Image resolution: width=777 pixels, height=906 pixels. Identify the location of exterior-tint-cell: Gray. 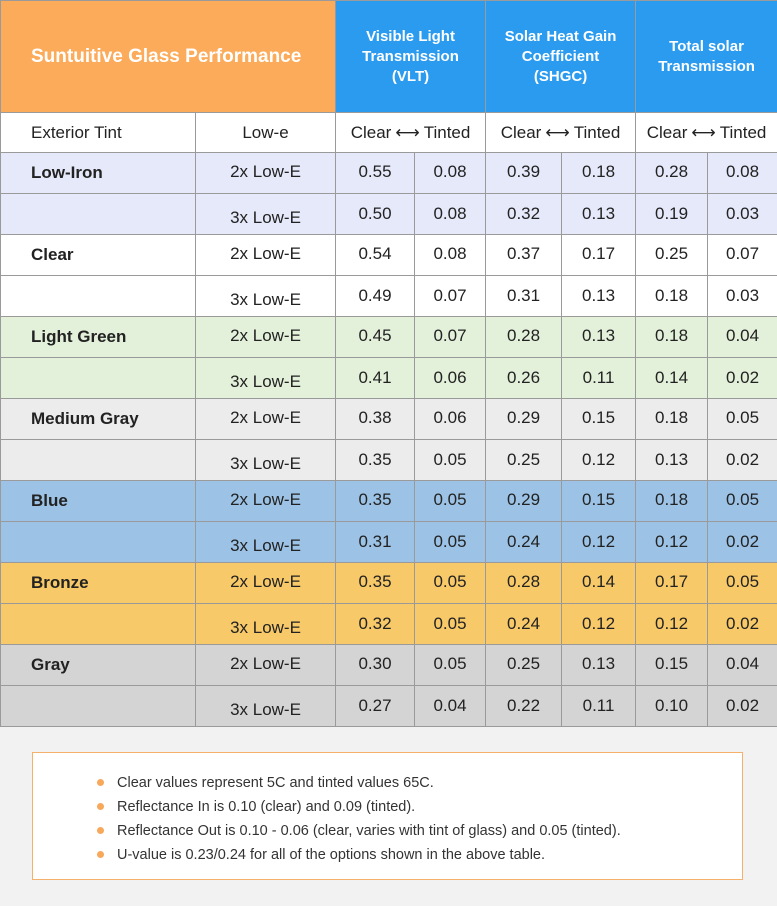
(98, 665).